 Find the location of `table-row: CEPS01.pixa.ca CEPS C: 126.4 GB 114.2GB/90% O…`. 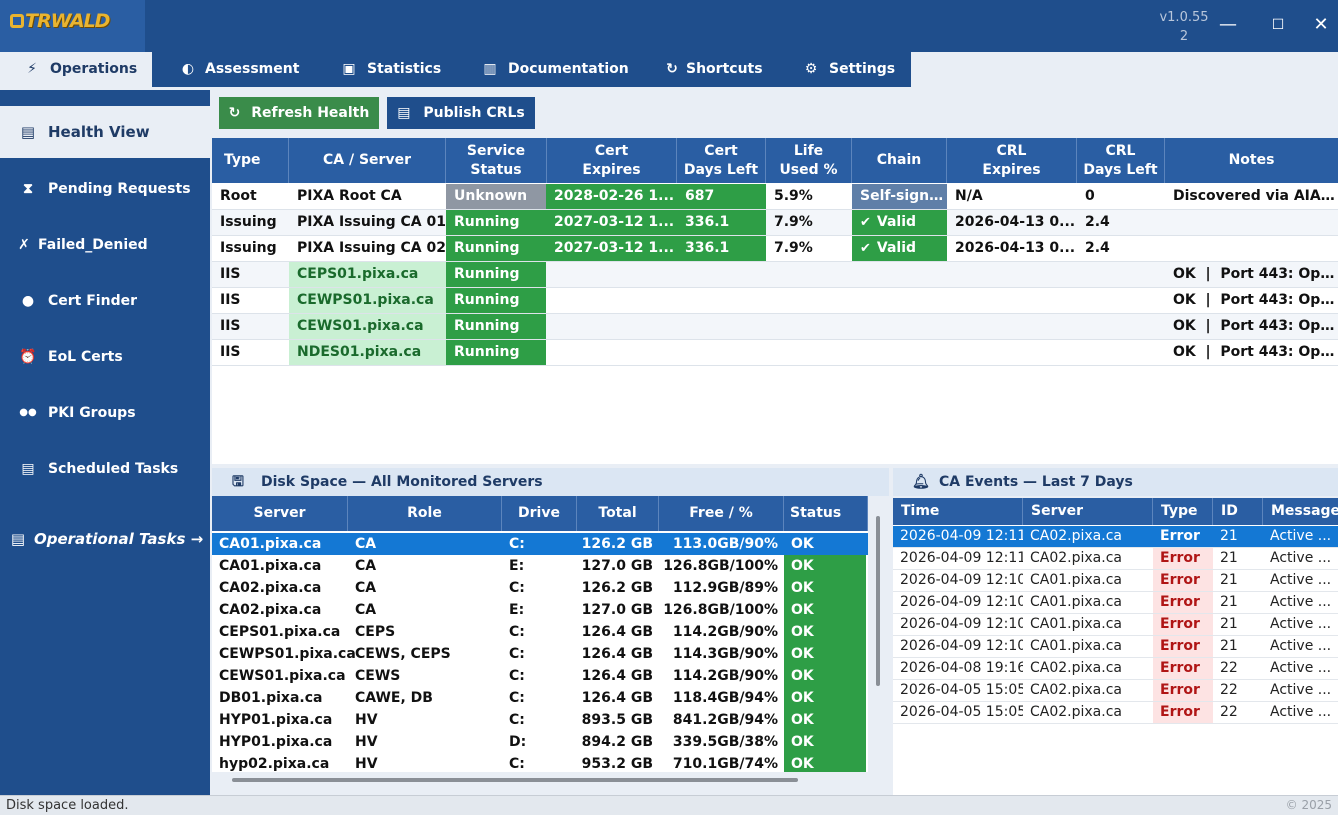

table-row: CEPS01.pixa.ca CEPS C: 126.4 GB 114.2GB/90% O… is located at coordinates (540, 632).